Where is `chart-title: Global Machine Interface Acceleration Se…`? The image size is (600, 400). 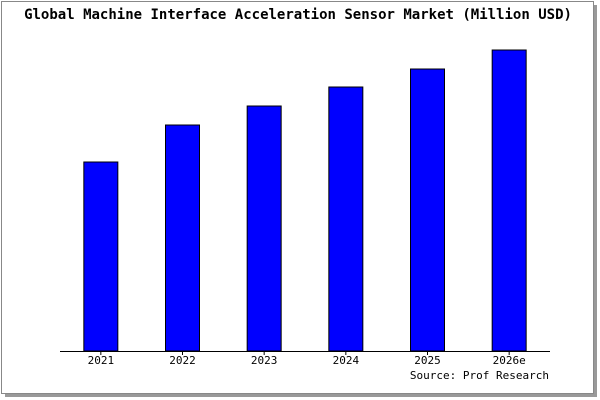 chart-title: Global Machine Interface Acceleration Se… is located at coordinates (298, 15).